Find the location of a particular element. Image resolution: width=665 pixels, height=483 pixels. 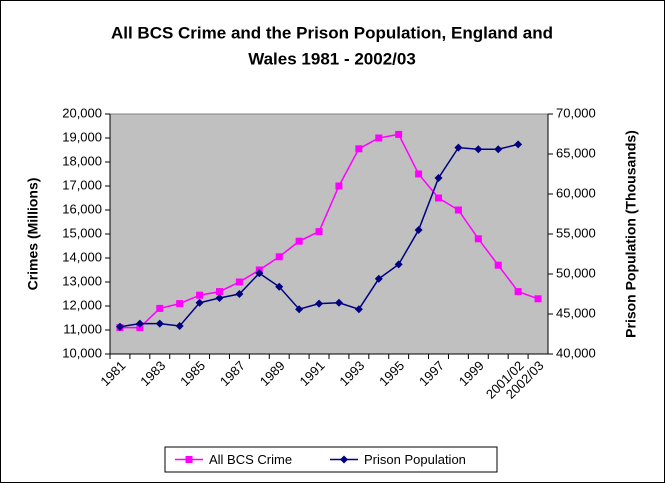

y-tick-label: 14,000 is located at coordinates (82, 256).